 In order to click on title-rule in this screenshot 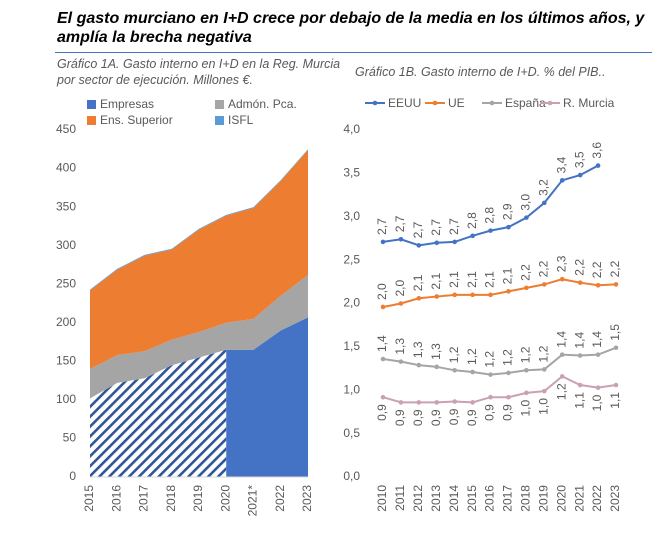, I will do `click(353, 52)`.